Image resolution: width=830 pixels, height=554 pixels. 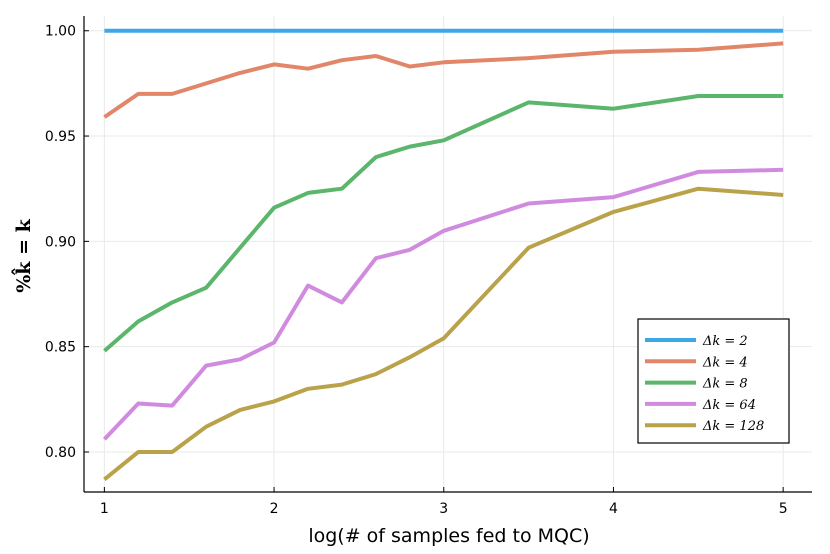 I want to click on x-tick-label: 5, so click(x=783, y=509).